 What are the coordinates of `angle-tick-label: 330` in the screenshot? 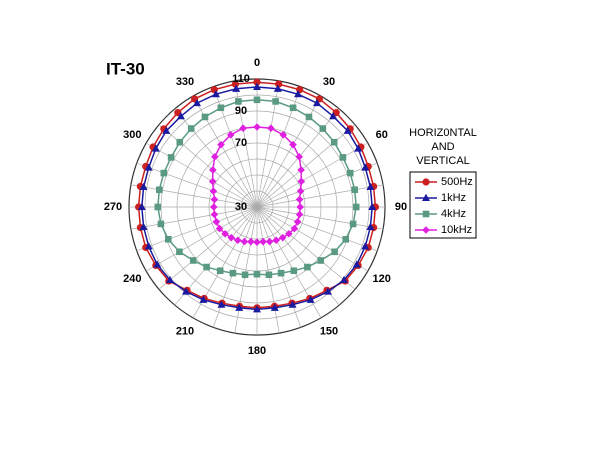 It's located at (185, 82).